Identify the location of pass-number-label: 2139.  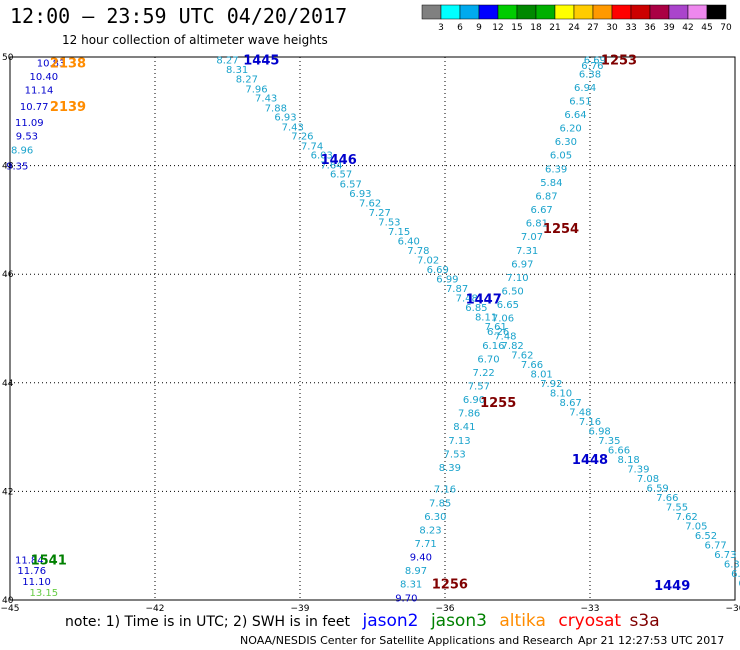
(68, 107).